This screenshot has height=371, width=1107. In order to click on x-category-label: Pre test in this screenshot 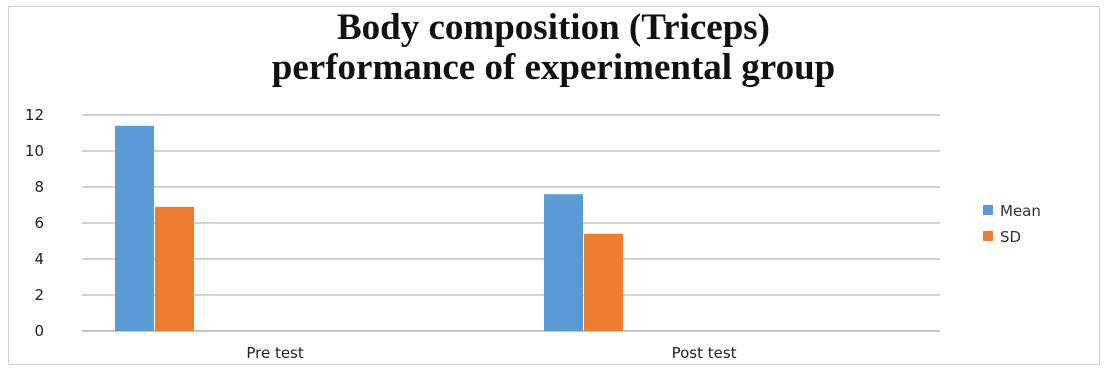, I will do `click(275, 353)`.